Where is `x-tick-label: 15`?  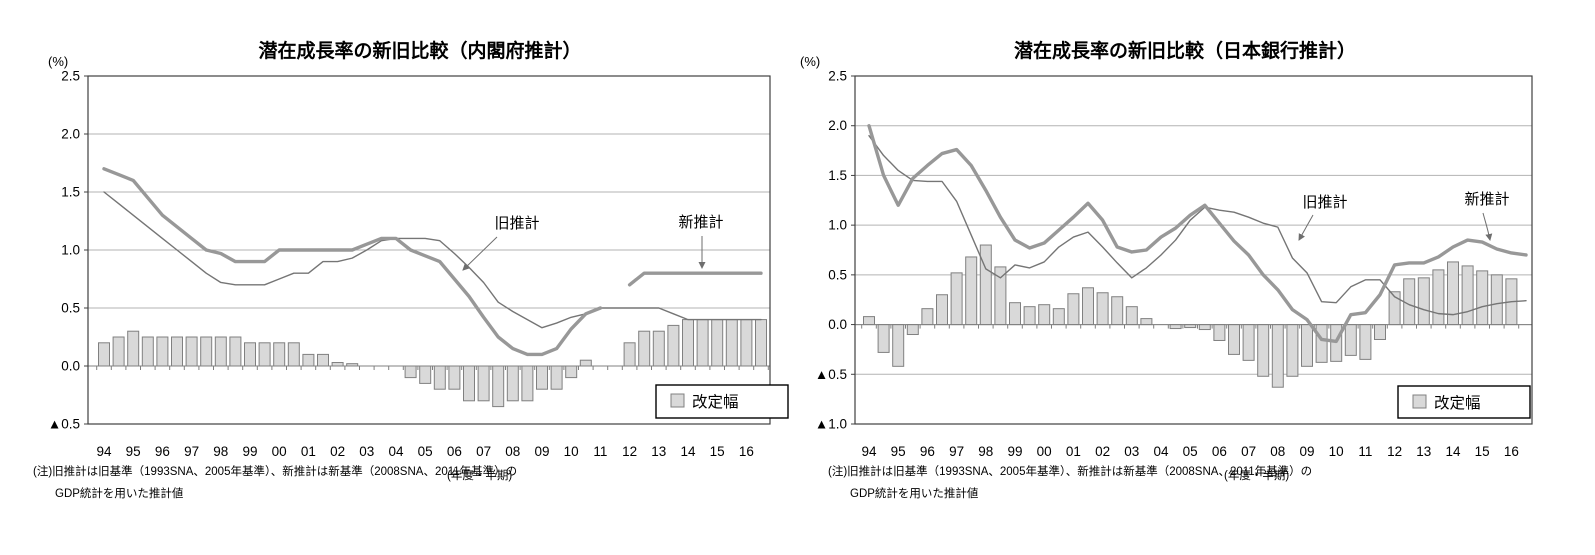
x-tick-label: 15 is located at coordinates (717, 451).